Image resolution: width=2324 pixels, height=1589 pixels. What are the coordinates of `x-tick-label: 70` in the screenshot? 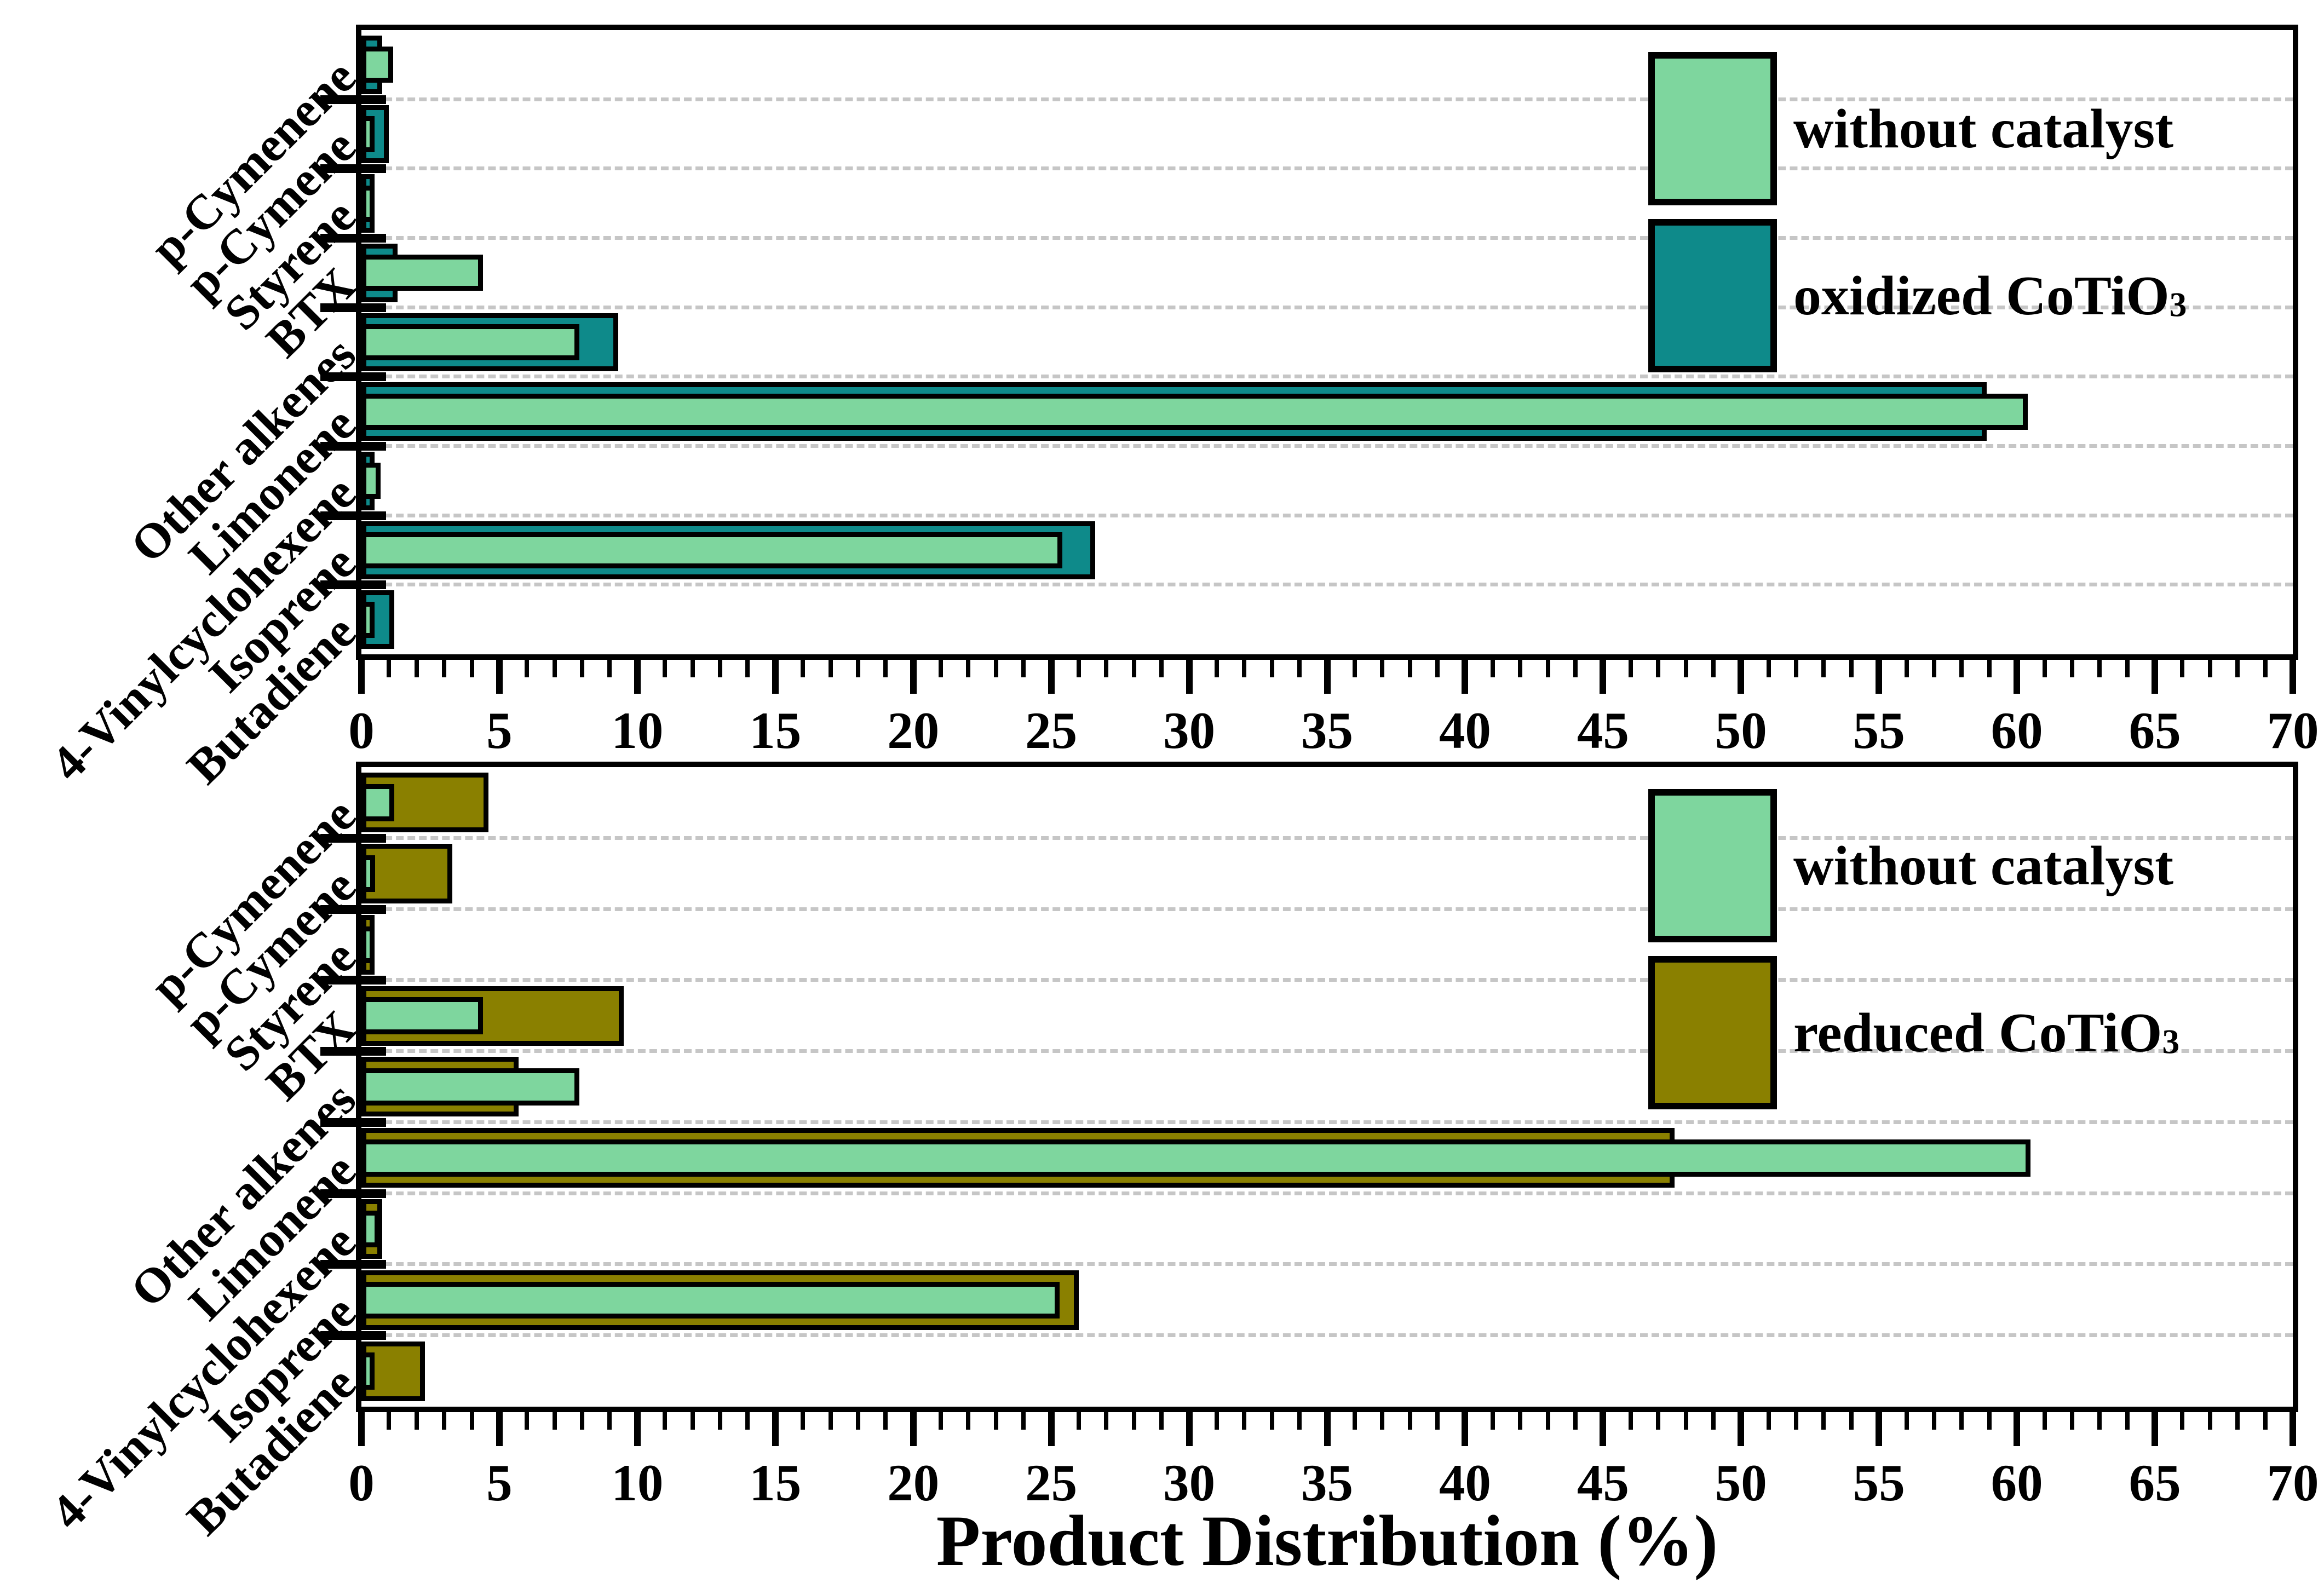 It's located at (2293, 730).